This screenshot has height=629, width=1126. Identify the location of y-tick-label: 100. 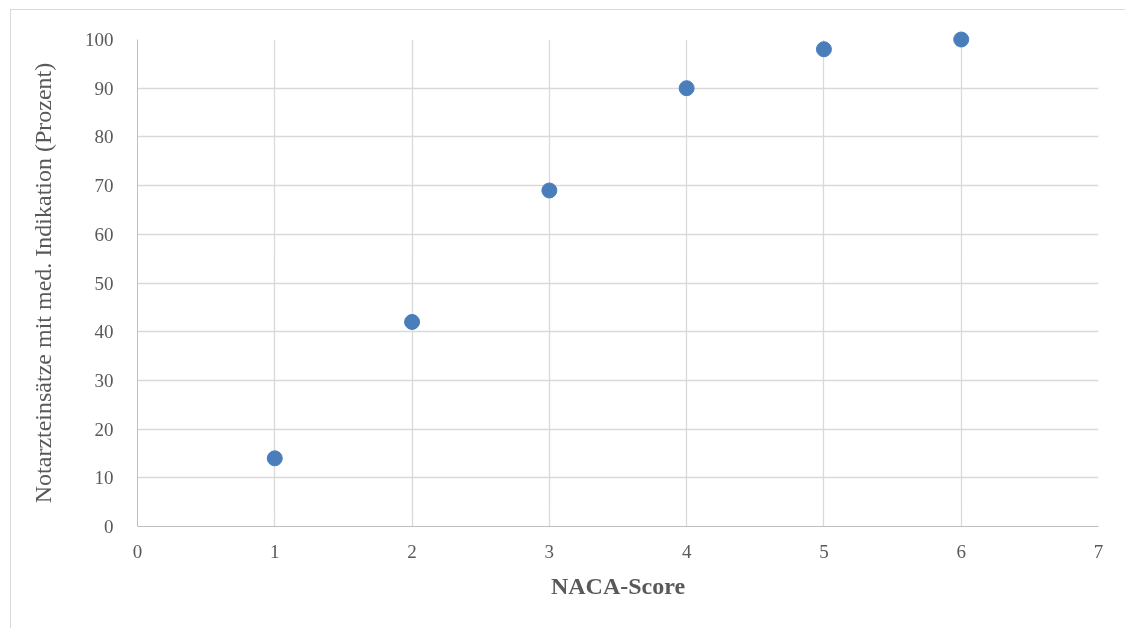
(99, 39).